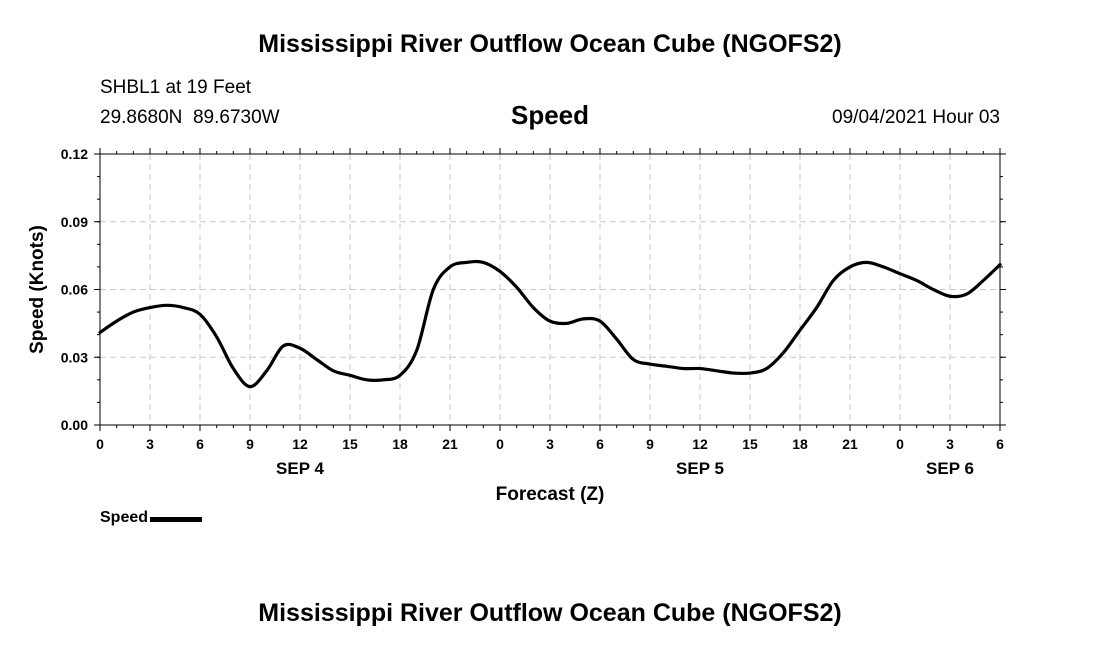  Describe the element at coordinates (176, 519) in the screenshot. I see `legend-line-swatch` at that location.